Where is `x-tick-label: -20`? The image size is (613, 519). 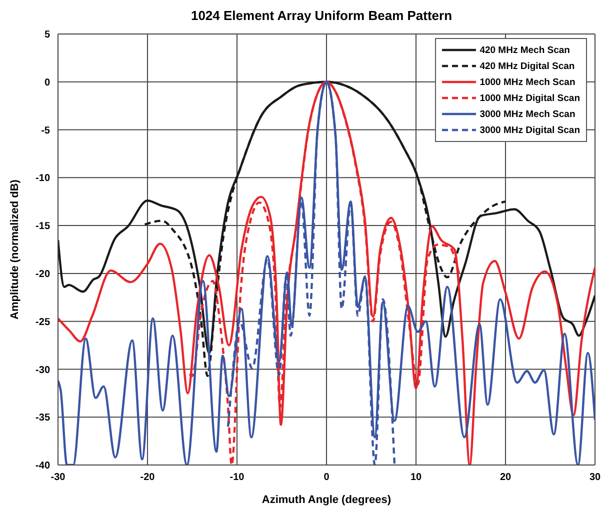
x-tick-label: -20 is located at coordinates (148, 478).